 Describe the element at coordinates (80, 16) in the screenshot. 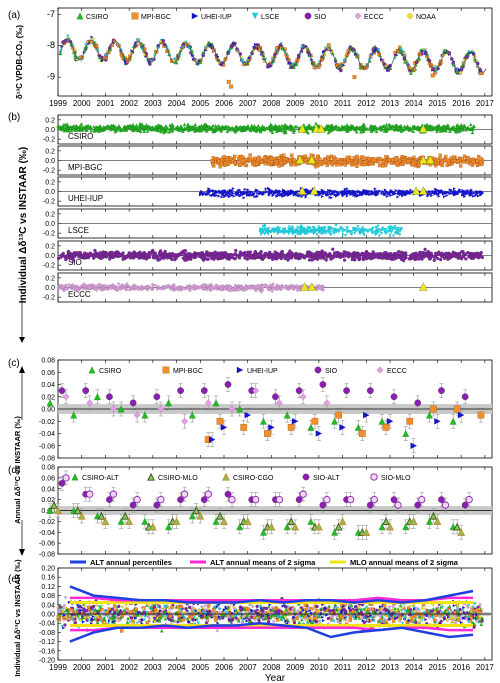

I see `legend-marker-csiro` at that location.